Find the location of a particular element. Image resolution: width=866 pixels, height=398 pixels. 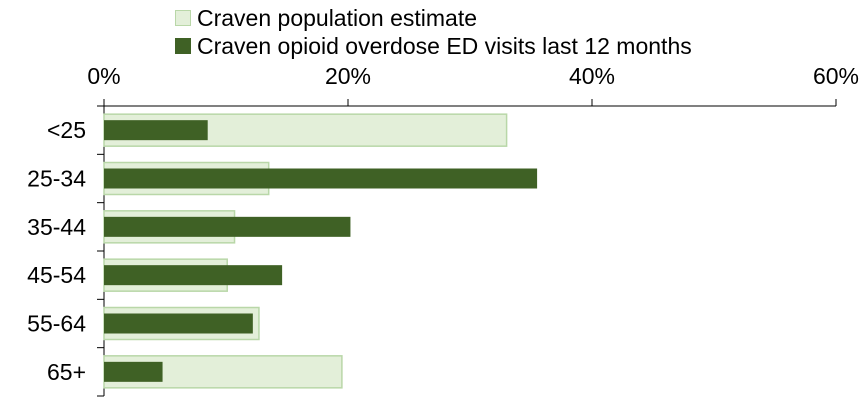

y-category-label: <25 is located at coordinates (66, 130).